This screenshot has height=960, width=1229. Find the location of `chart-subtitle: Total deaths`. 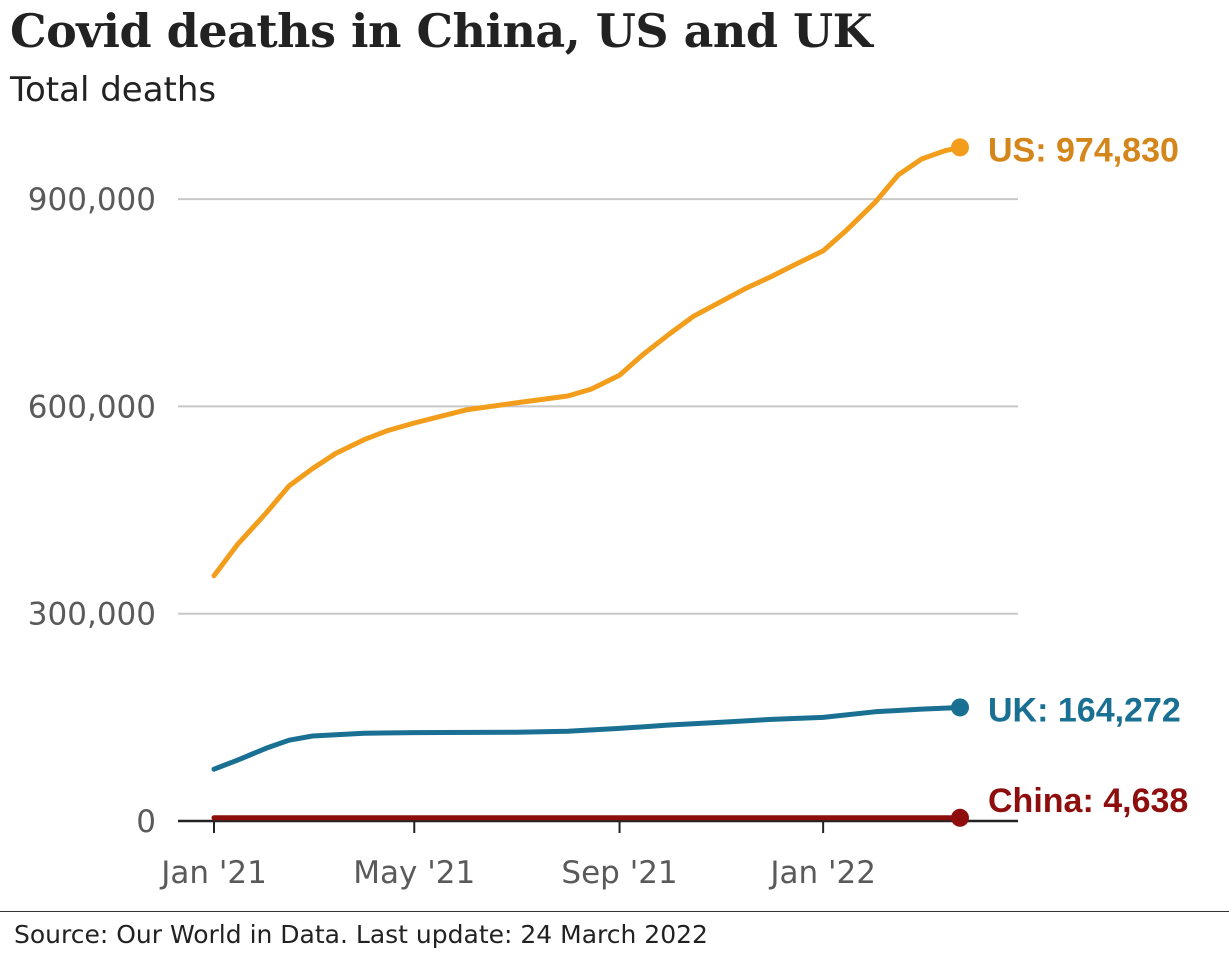

chart-subtitle: Total deaths is located at coordinates (113, 90).